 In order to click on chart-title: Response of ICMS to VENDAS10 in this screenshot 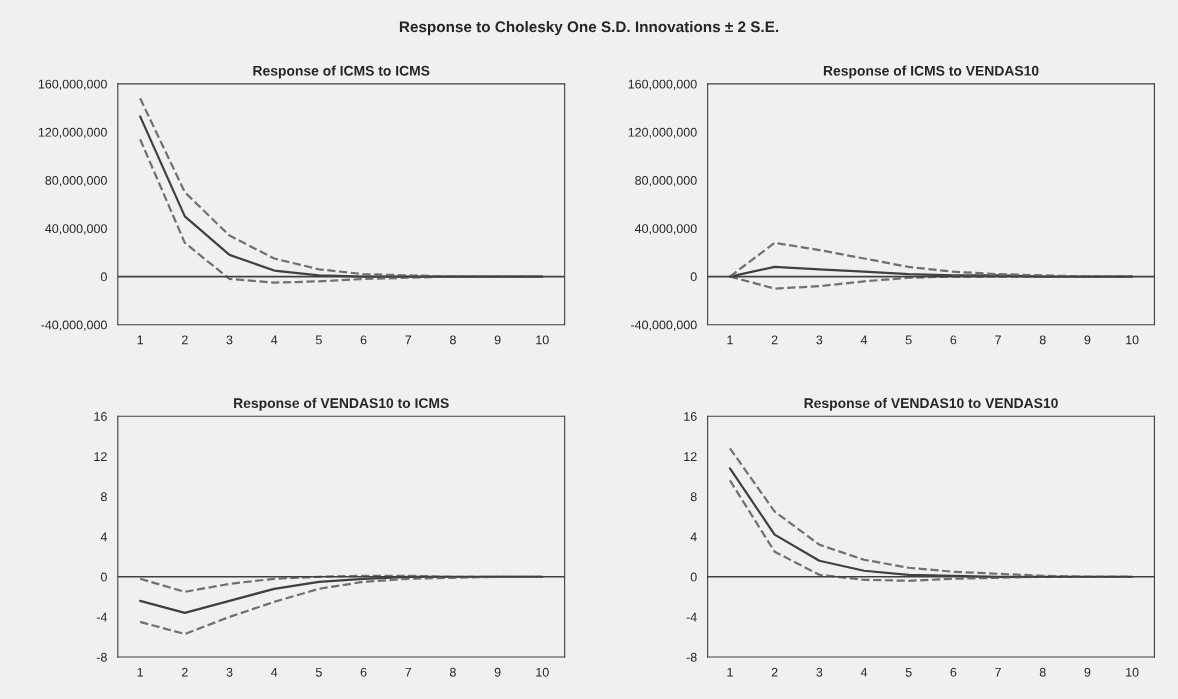, I will do `click(931, 72)`.